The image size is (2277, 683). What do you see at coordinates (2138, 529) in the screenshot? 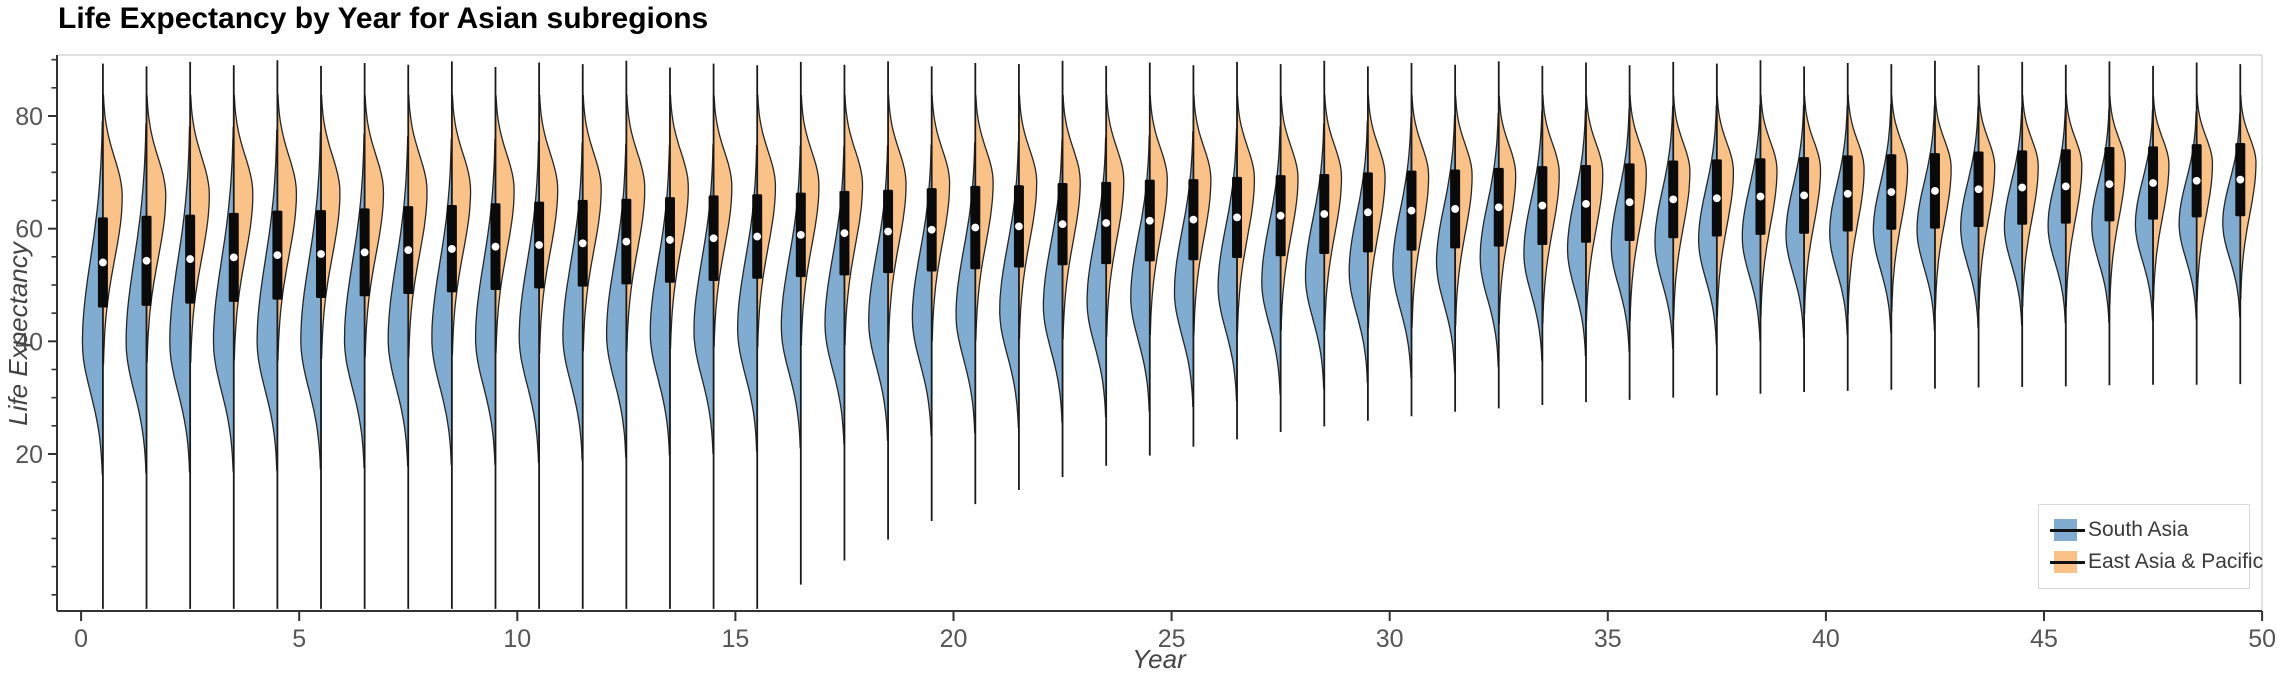
I see `legend-label-south-asia: South Asia` at bounding box center [2138, 529].